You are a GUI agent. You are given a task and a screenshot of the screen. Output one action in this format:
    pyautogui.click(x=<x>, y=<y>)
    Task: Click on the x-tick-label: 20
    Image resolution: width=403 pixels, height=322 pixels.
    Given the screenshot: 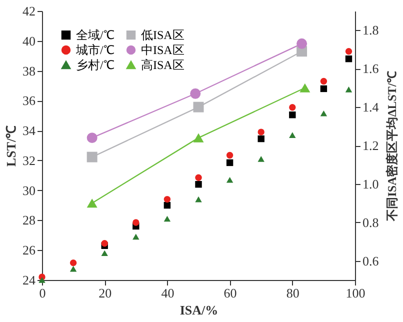 What is the action you would take?
    pyautogui.click(x=105, y=293)
    